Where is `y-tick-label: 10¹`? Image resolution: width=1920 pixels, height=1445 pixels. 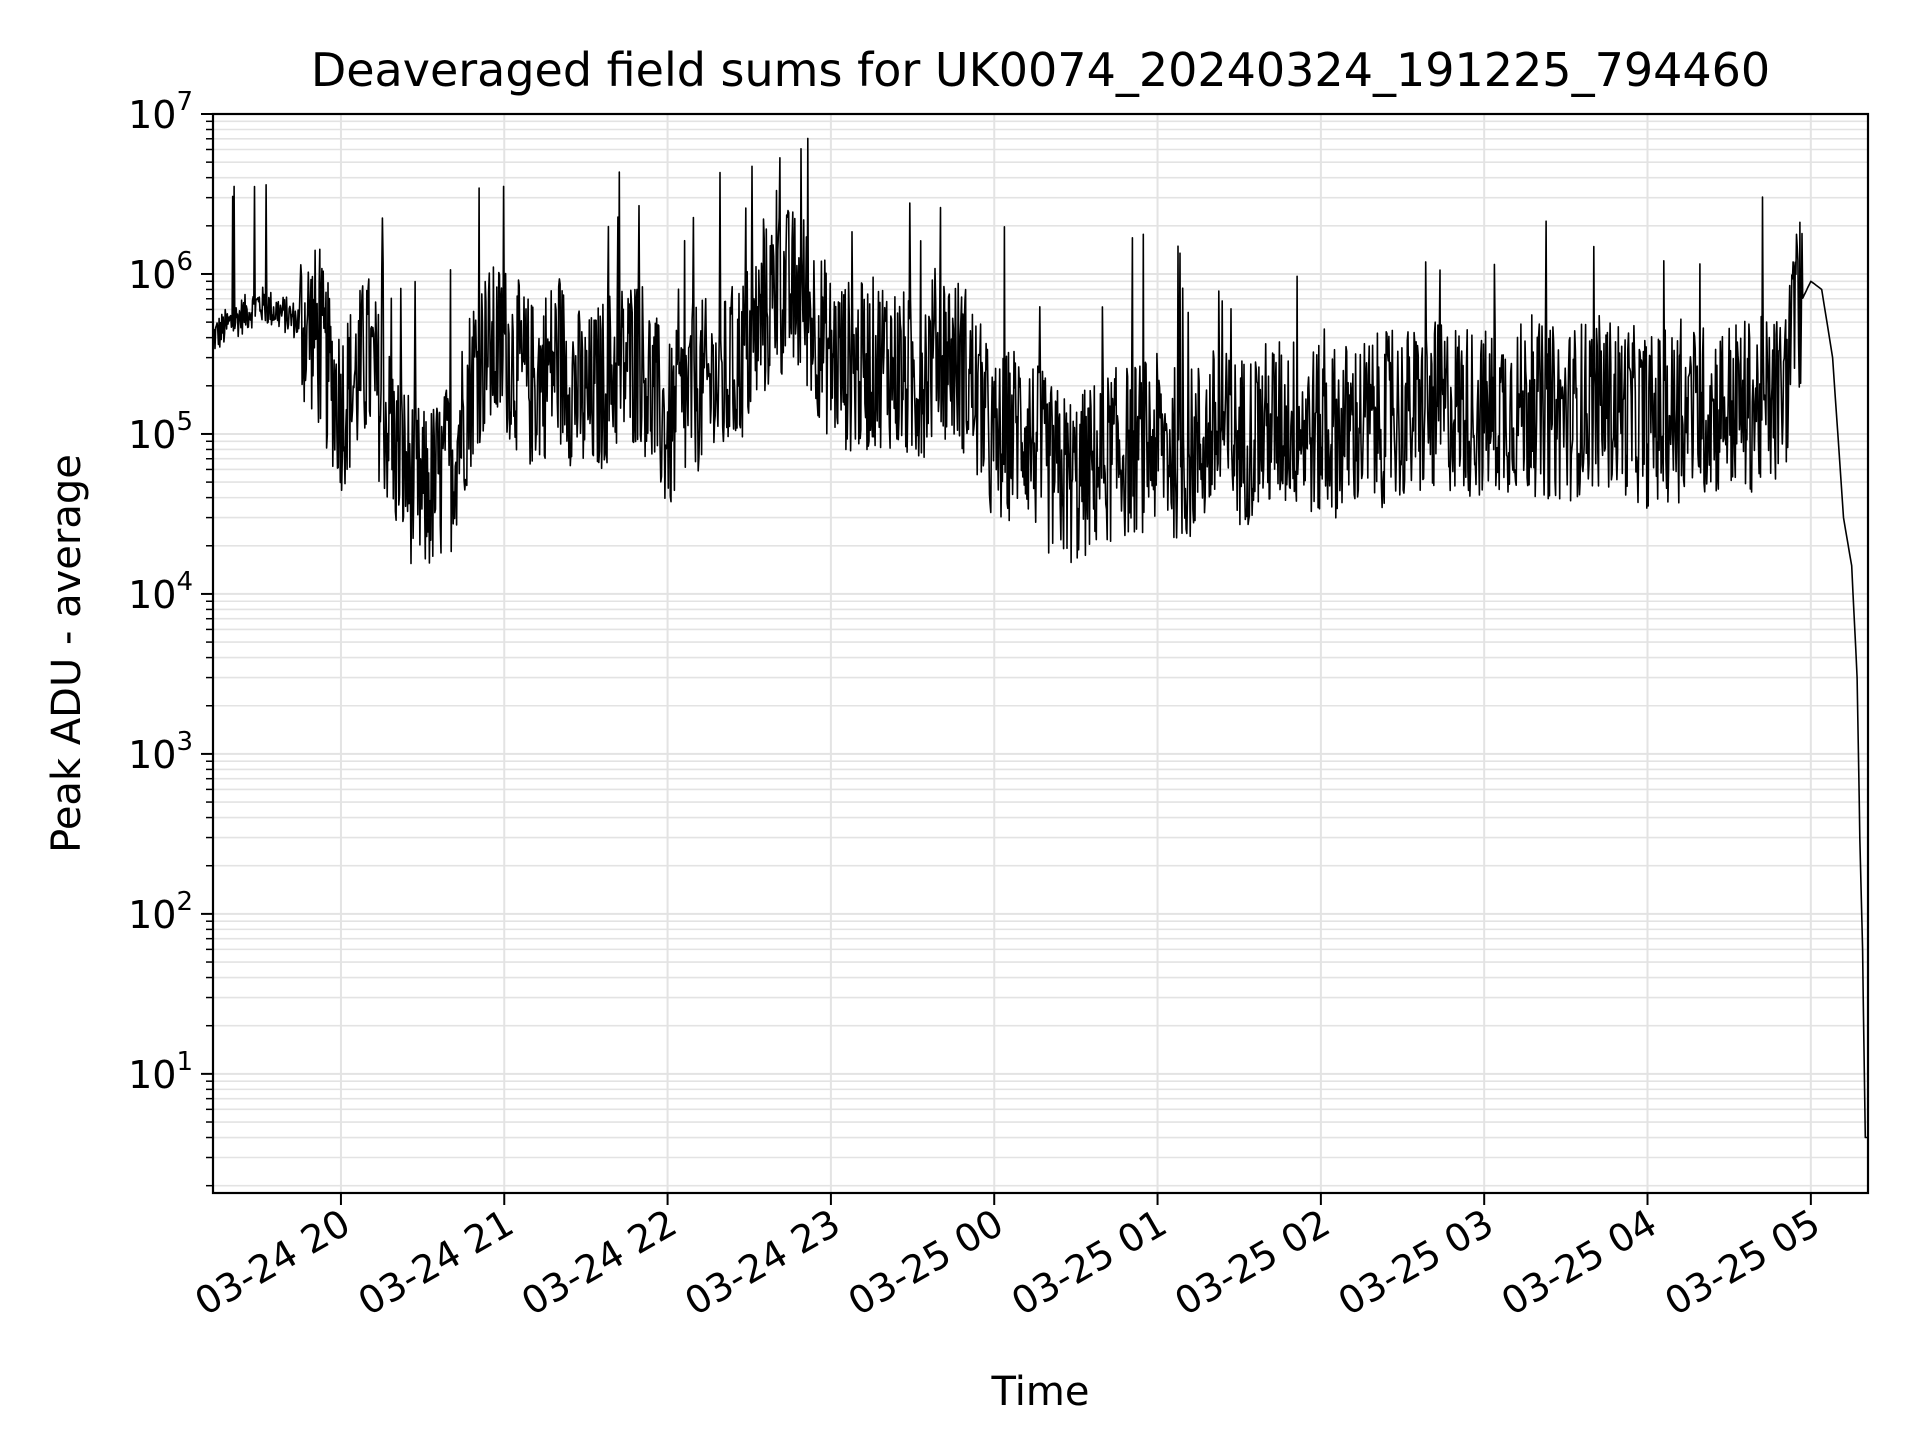
y-tick-label: 10¹ is located at coordinates (160, 1072).